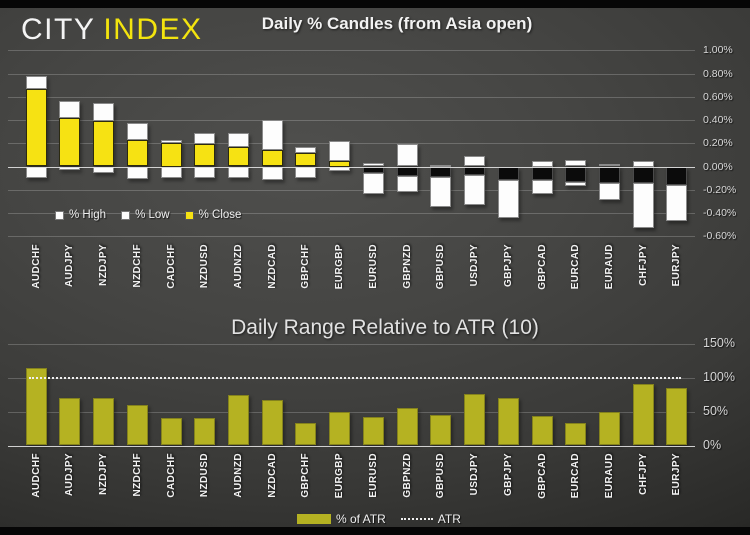 The height and width of the screenshot is (535, 750). I want to click on x-axis-label: EURUSD, so click(373, 266).